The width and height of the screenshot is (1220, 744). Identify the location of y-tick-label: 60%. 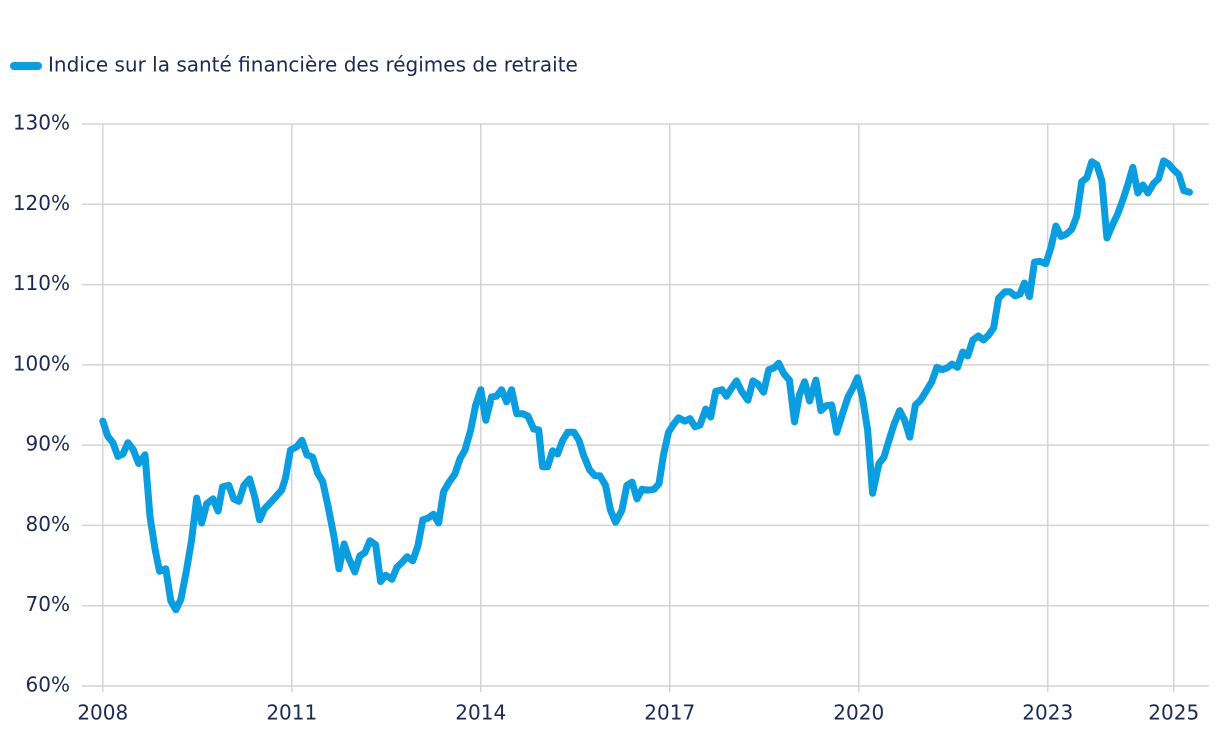
(48, 685).